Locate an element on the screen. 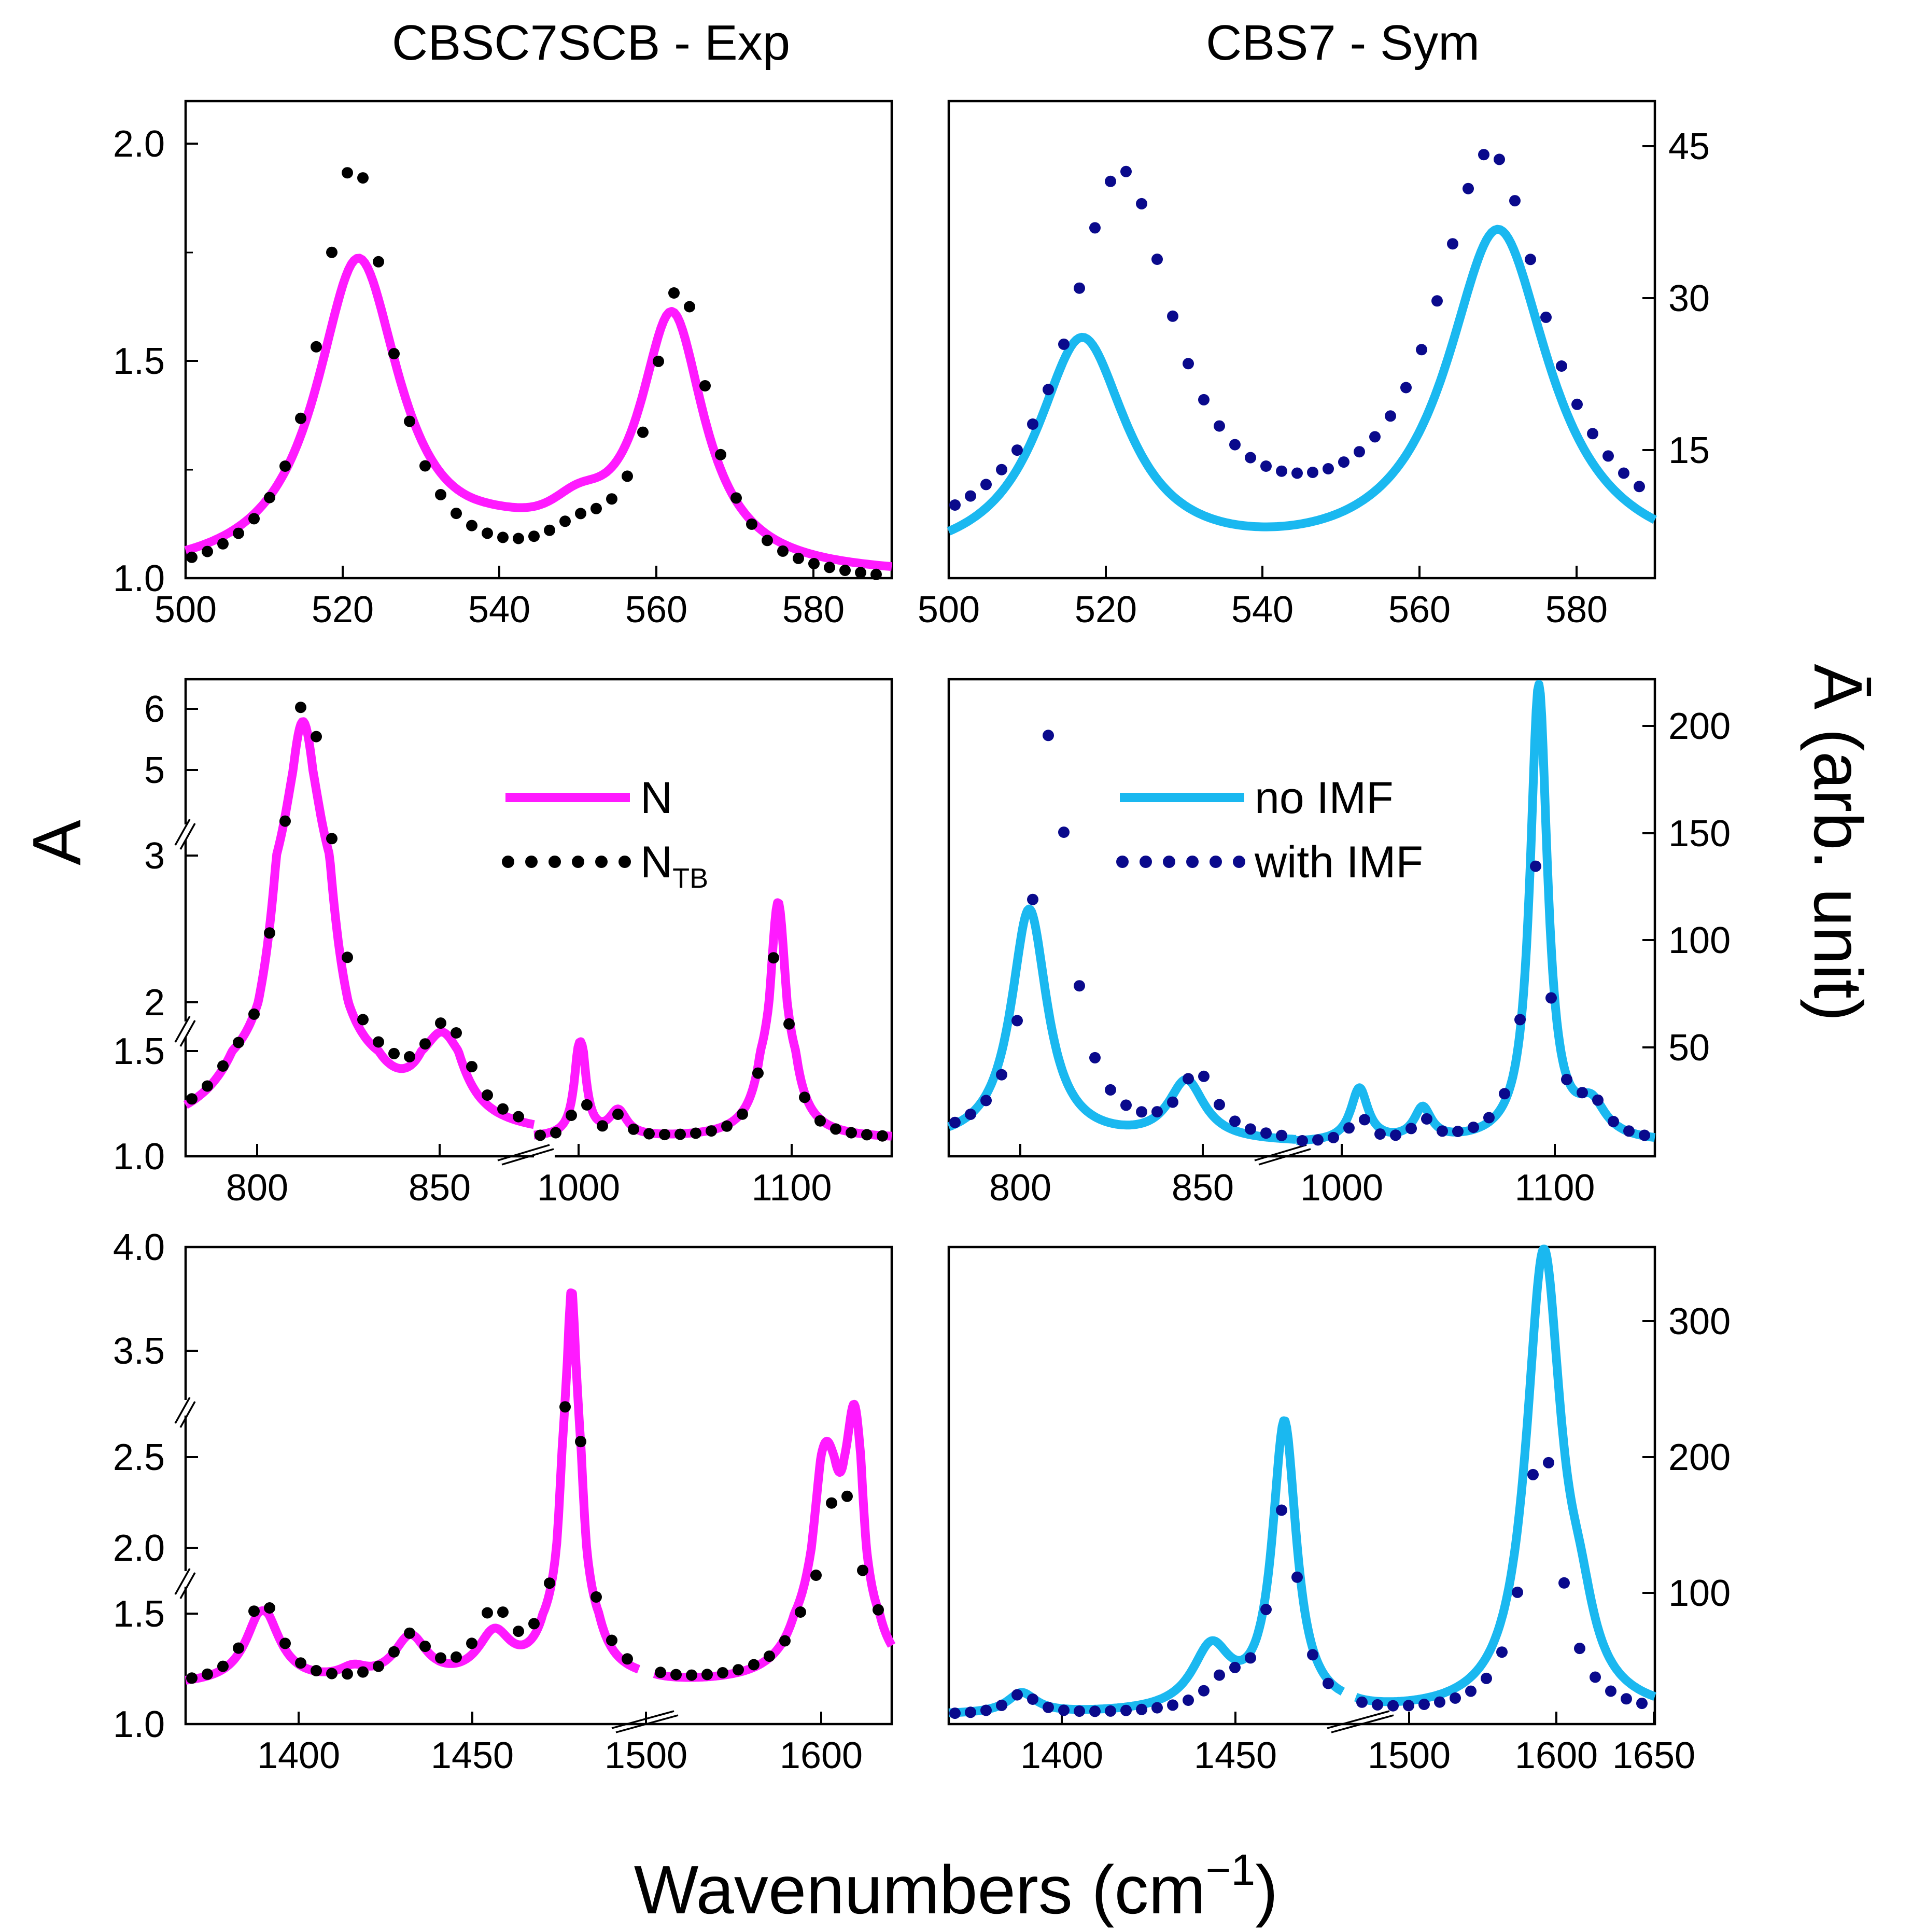 The image size is (1912, 1932). sym-top-xtick-label: 580 is located at coordinates (1577, 610).